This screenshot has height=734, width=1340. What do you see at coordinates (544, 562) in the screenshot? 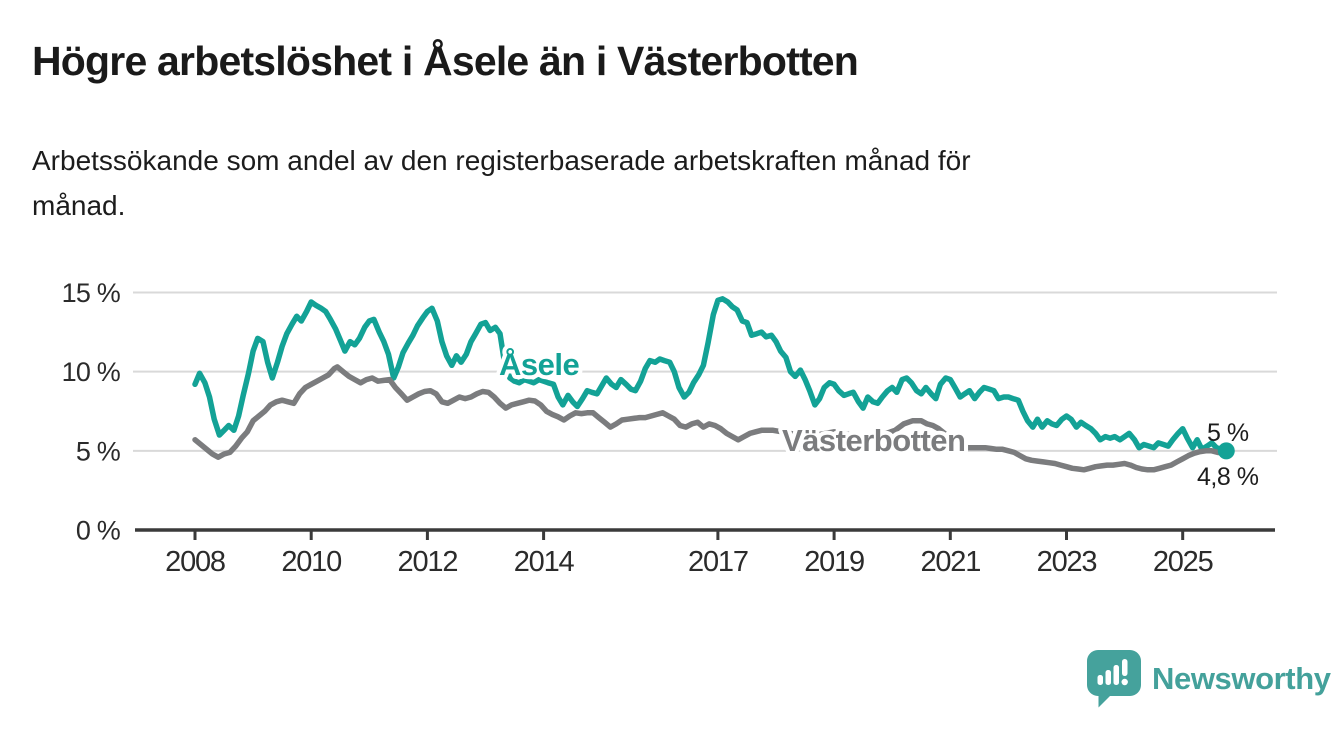
I see `x-tick-label: 2014` at bounding box center [544, 562].